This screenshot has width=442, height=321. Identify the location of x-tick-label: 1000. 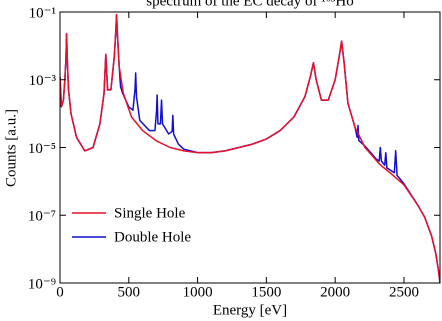
(198, 292).